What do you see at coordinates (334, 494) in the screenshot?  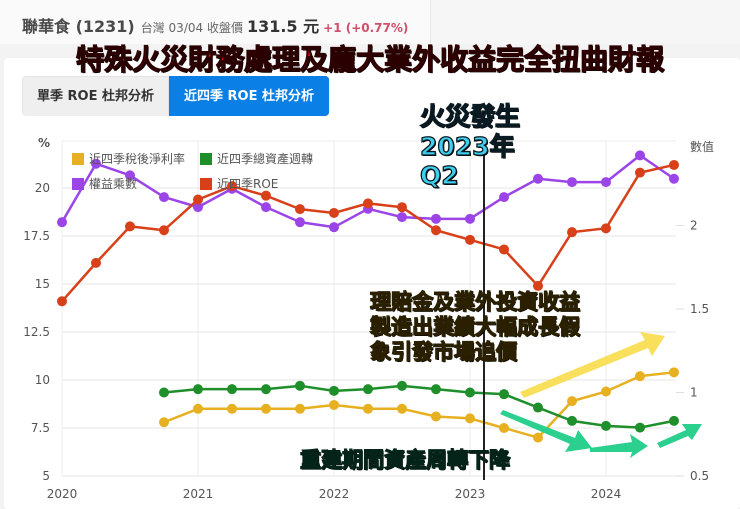 I see `svg-text: 2022` at bounding box center [334, 494].